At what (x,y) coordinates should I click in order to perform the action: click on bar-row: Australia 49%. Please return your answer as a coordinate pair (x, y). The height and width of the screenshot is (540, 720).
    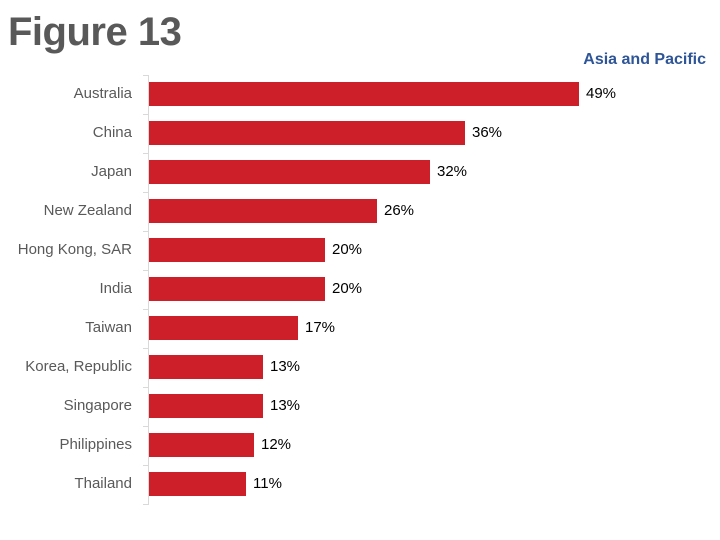
    Looking at the image, I should click on (360, 94).